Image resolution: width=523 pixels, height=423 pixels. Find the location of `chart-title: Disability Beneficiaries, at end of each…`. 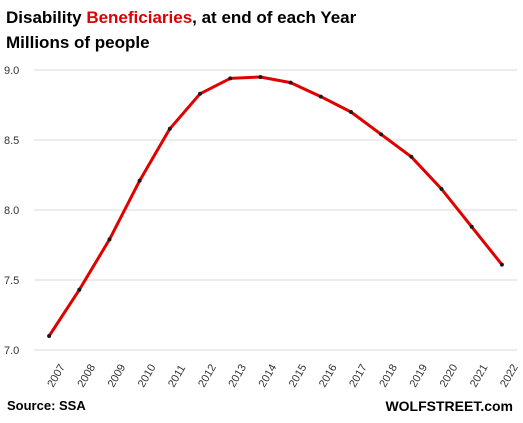

chart-title: Disability Beneficiaries, at end of each… is located at coordinates (181, 18).